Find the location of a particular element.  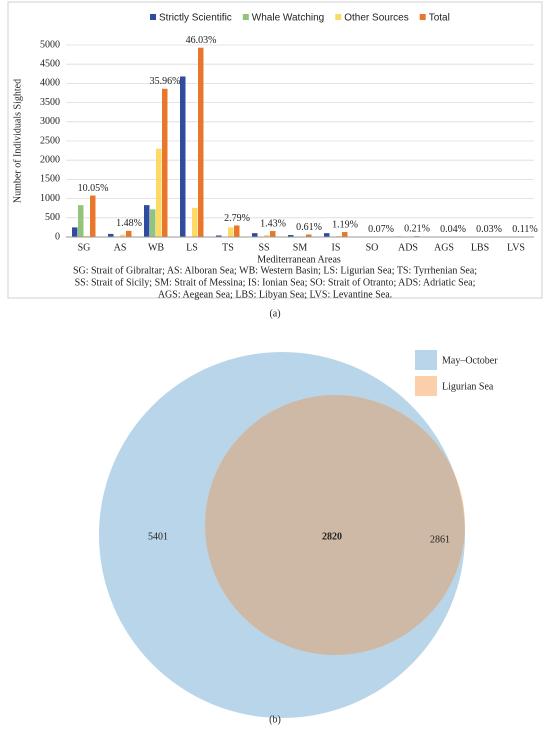

percent-label: 1.19% is located at coordinates (345, 224).